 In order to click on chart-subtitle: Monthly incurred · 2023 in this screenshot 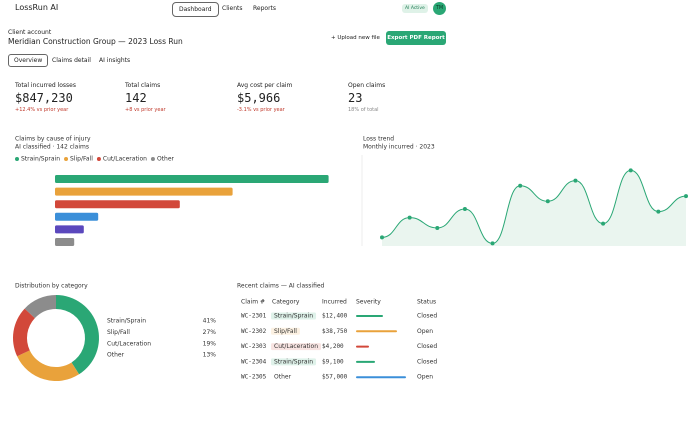, I will do `click(399, 147)`.